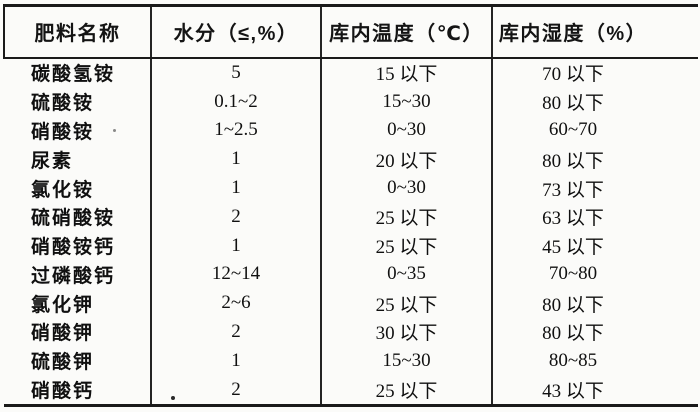  What do you see at coordinates (406, 72) in the screenshot?
I see `temperature-value: 15 以下` at bounding box center [406, 72].